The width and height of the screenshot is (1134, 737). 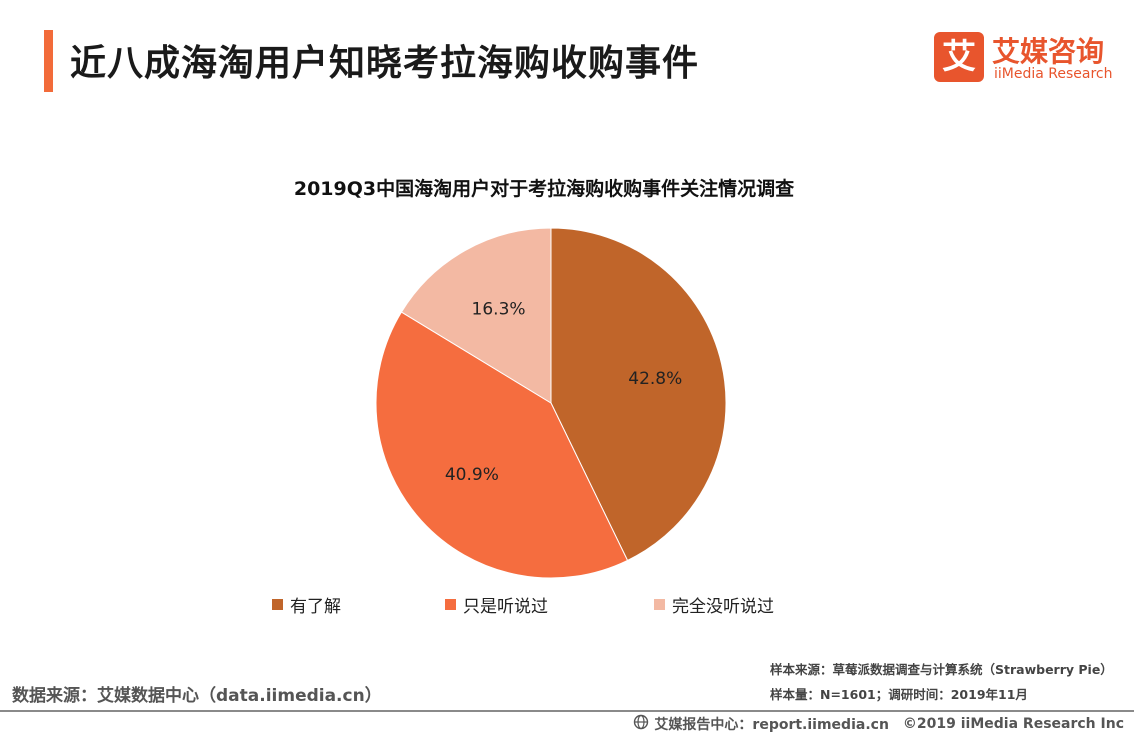 What do you see at coordinates (499, 310) in the screenshot?
I see `pie-data-label-2: 16.3%` at bounding box center [499, 310].